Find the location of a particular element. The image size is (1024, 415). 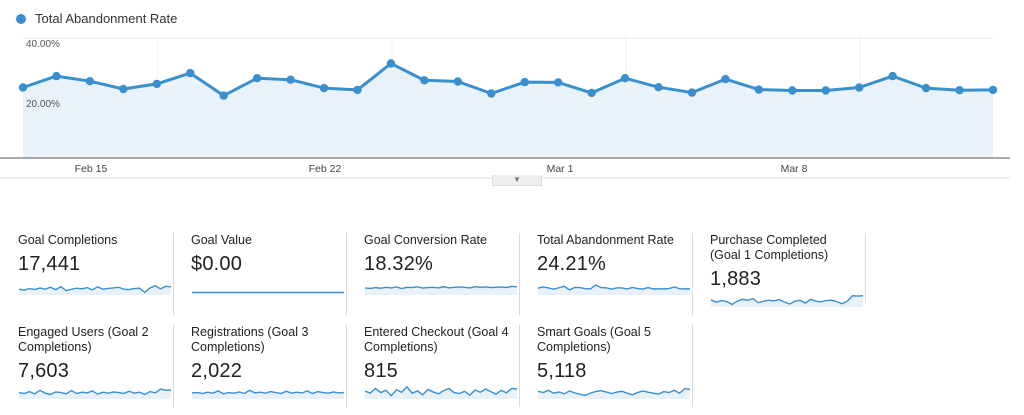

tile-metric-name: Total Abandonment Rate is located at coordinates (605, 240).